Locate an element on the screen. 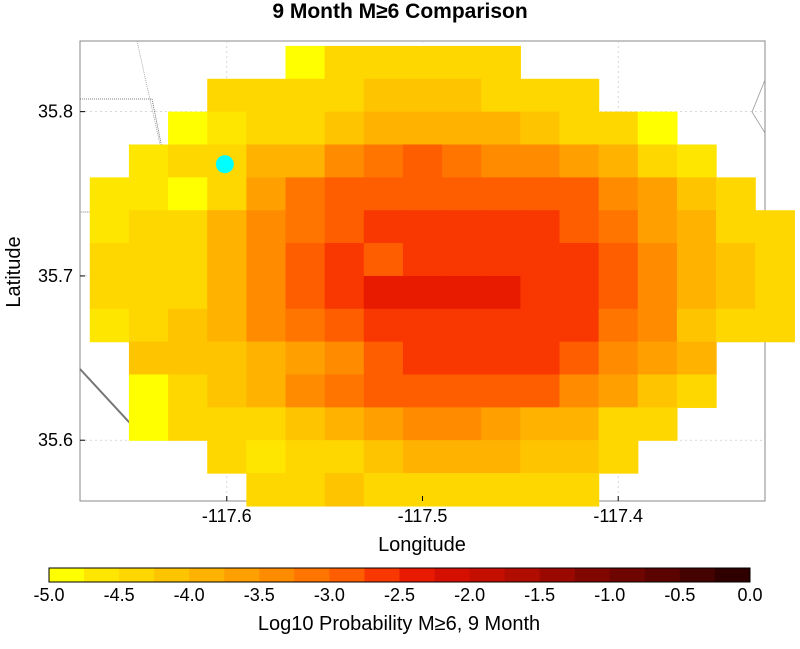 The height and width of the screenshot is (649, 800). colorbar-tick-label: -5.0 is located at coordinates (48, 595).